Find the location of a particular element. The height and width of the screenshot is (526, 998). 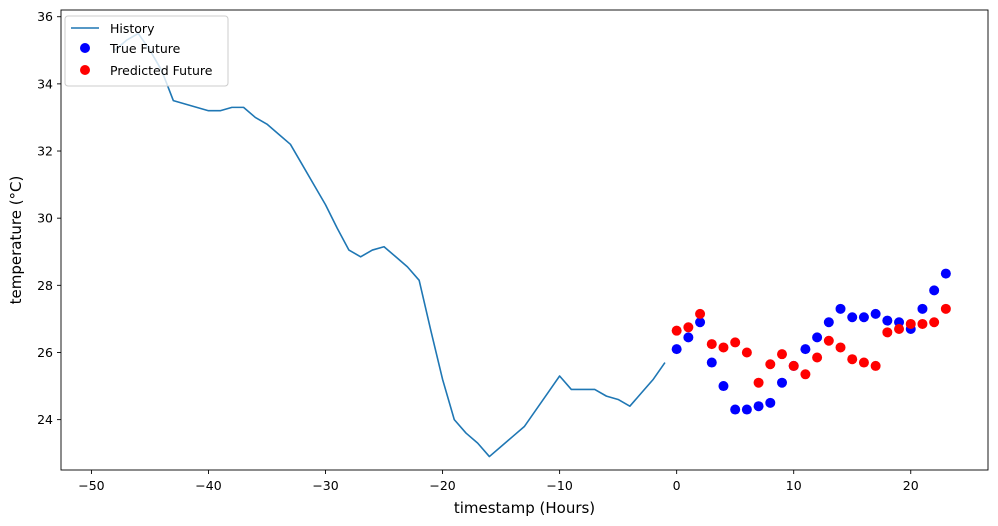

legend-history-label: History is located at coordinates (132, 28).